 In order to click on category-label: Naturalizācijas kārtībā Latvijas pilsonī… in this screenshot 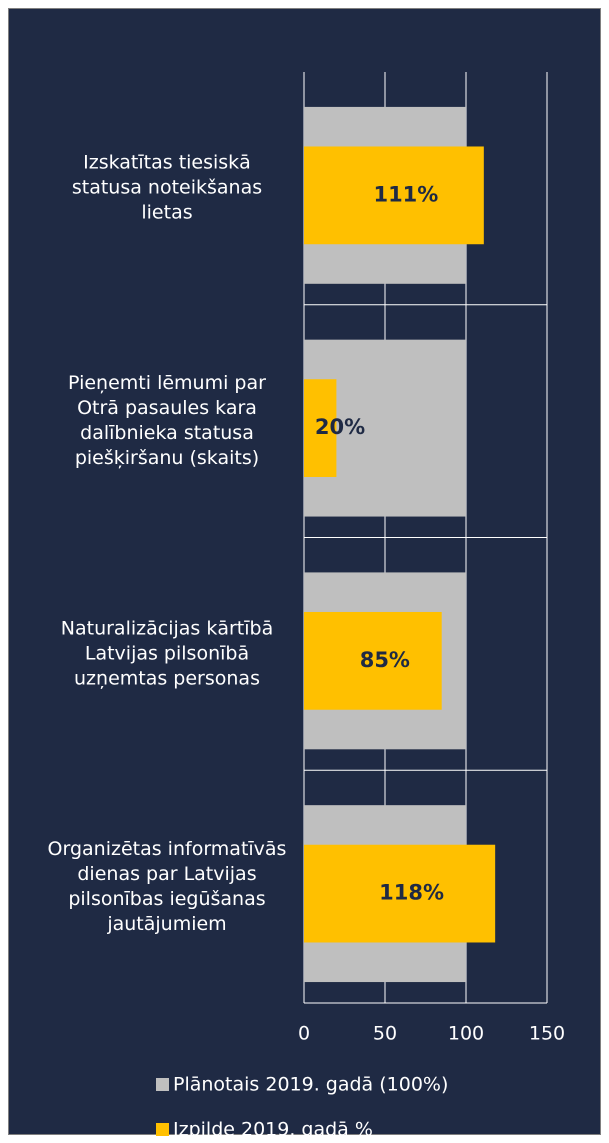, I will do `click(167, 653)`.